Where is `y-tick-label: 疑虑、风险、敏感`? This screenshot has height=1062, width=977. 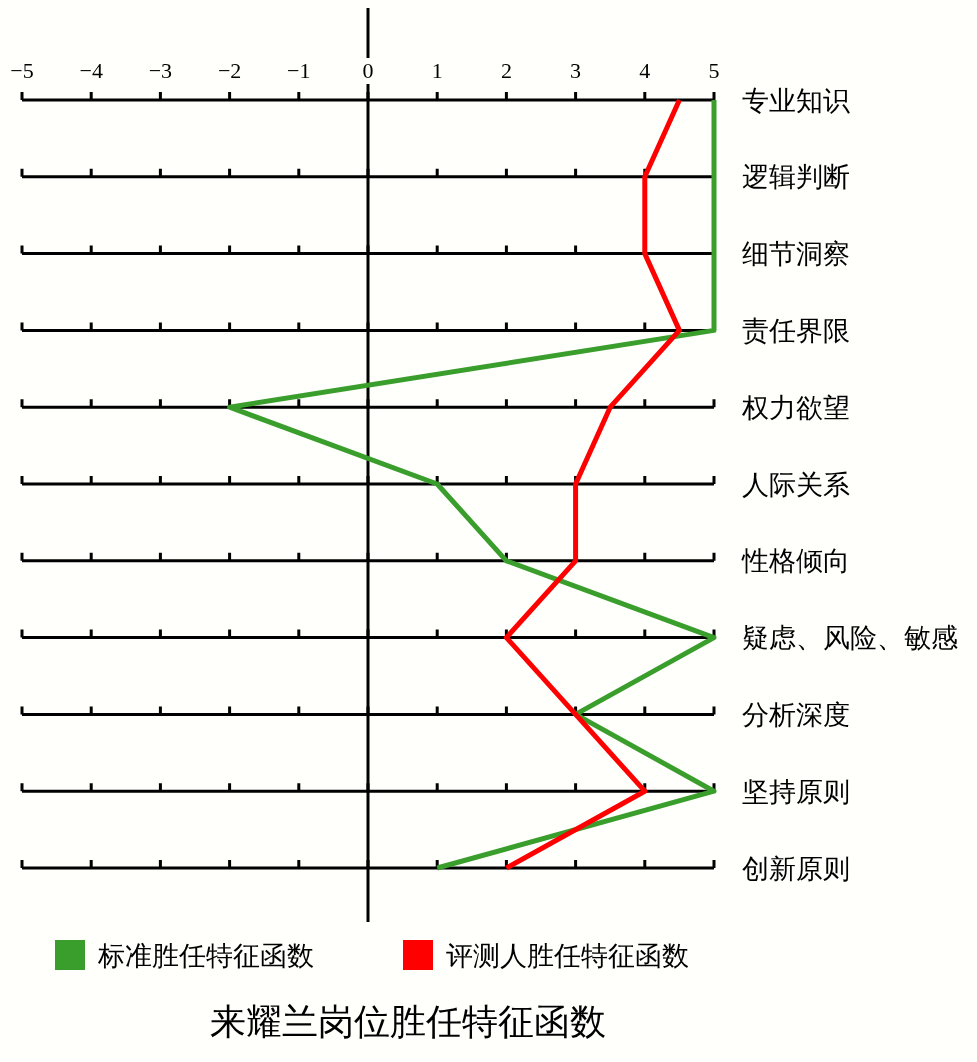 y-tick-label: 疑虑、风险、敏感 is located at coordinates (850, 638).